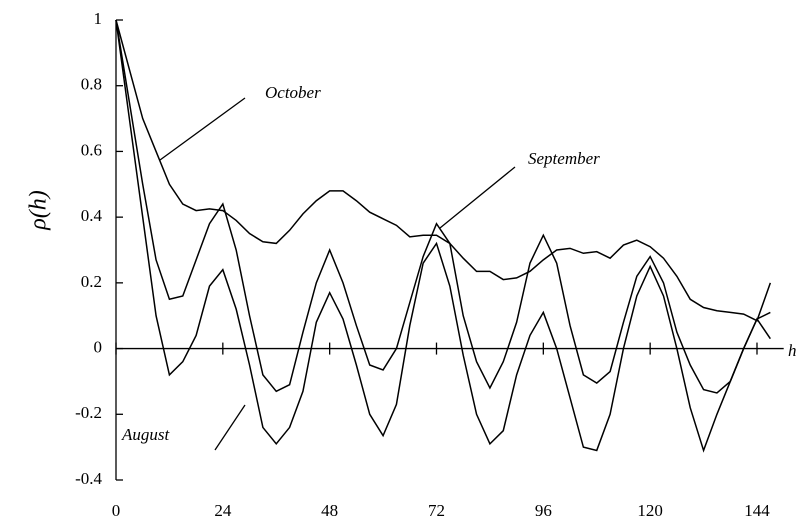 This screenshot has height=528, width=799. Describe the element at coordinates (98, 346) in the screenshot. I see `y-tick-label: 0` at that location.